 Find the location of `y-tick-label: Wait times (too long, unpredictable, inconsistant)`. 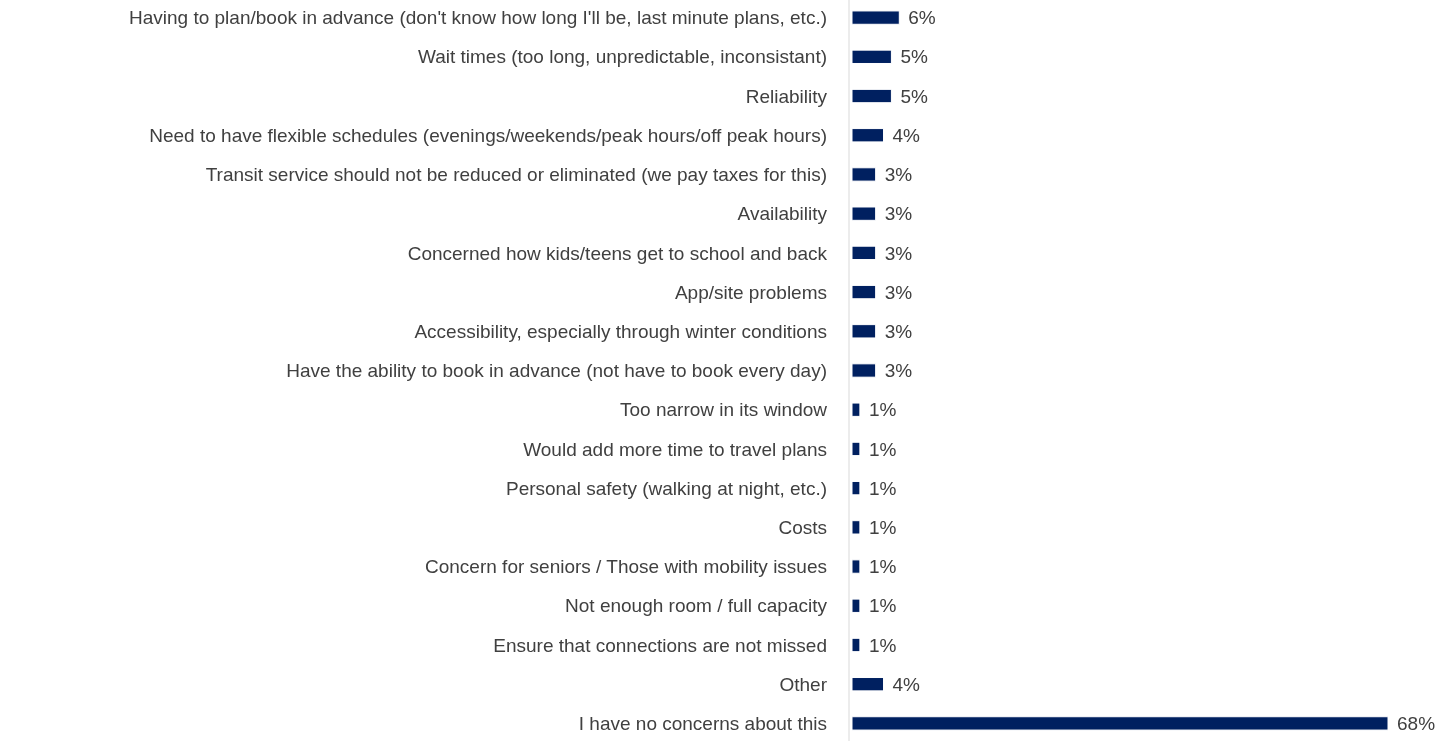

y-tick-label: Wait times (too long, unpredictable, inconsistant) is located at coordinates (622, 57).